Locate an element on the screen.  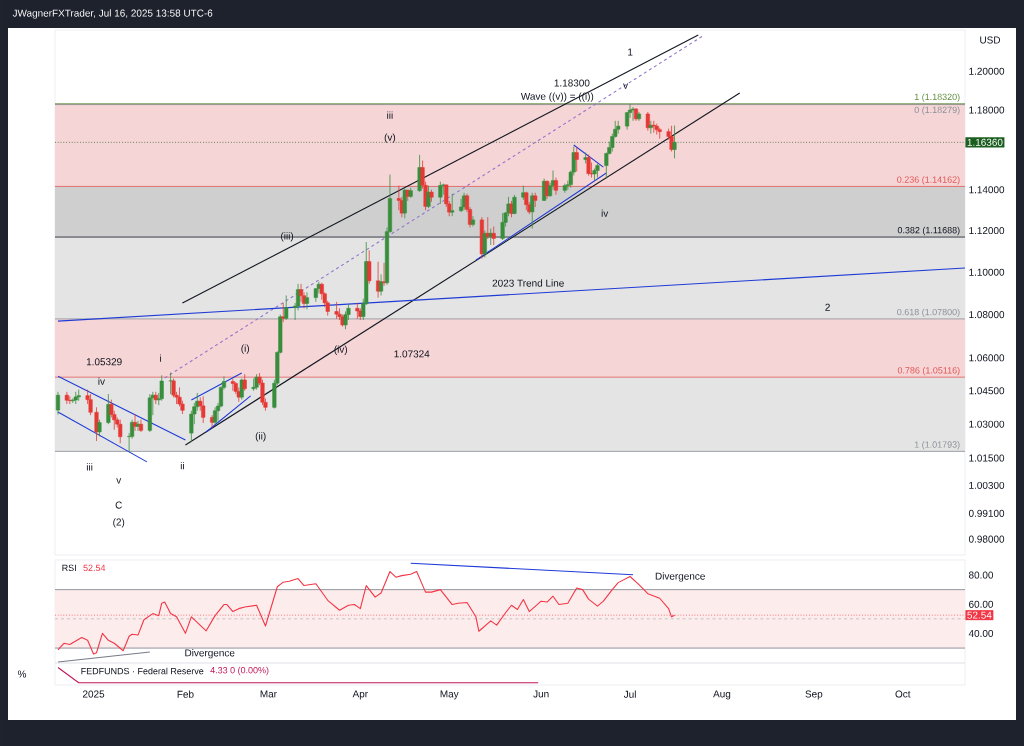
annotation: 2023 Trend Line is located at coordinates (528, 283).